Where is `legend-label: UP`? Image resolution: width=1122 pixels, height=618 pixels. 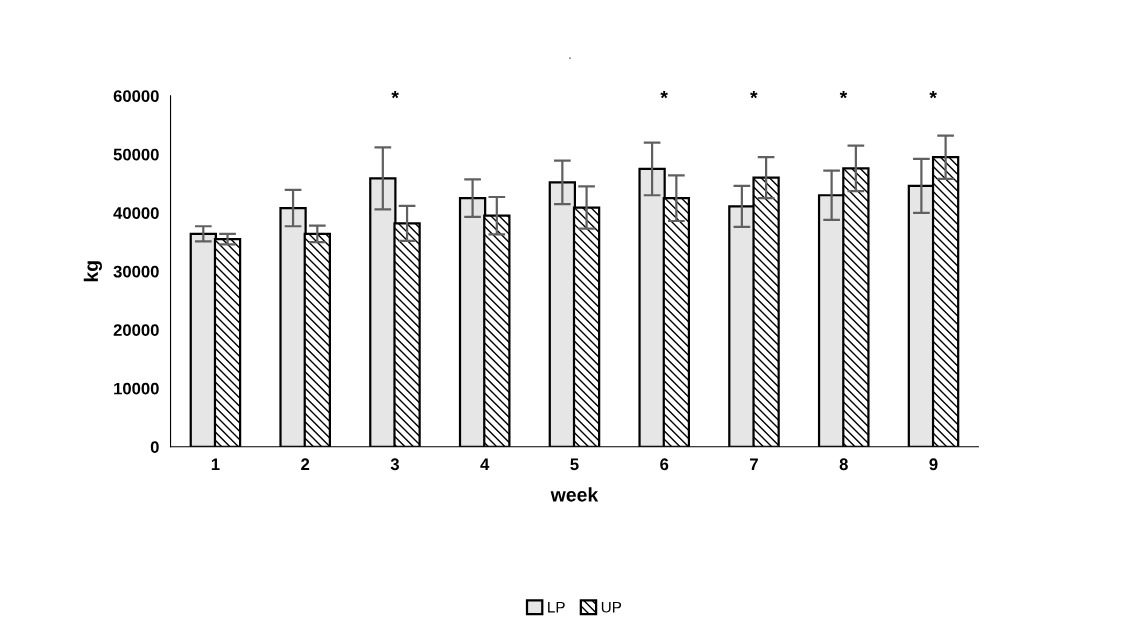 legend-label: UP is located at coordinates (611, 607).